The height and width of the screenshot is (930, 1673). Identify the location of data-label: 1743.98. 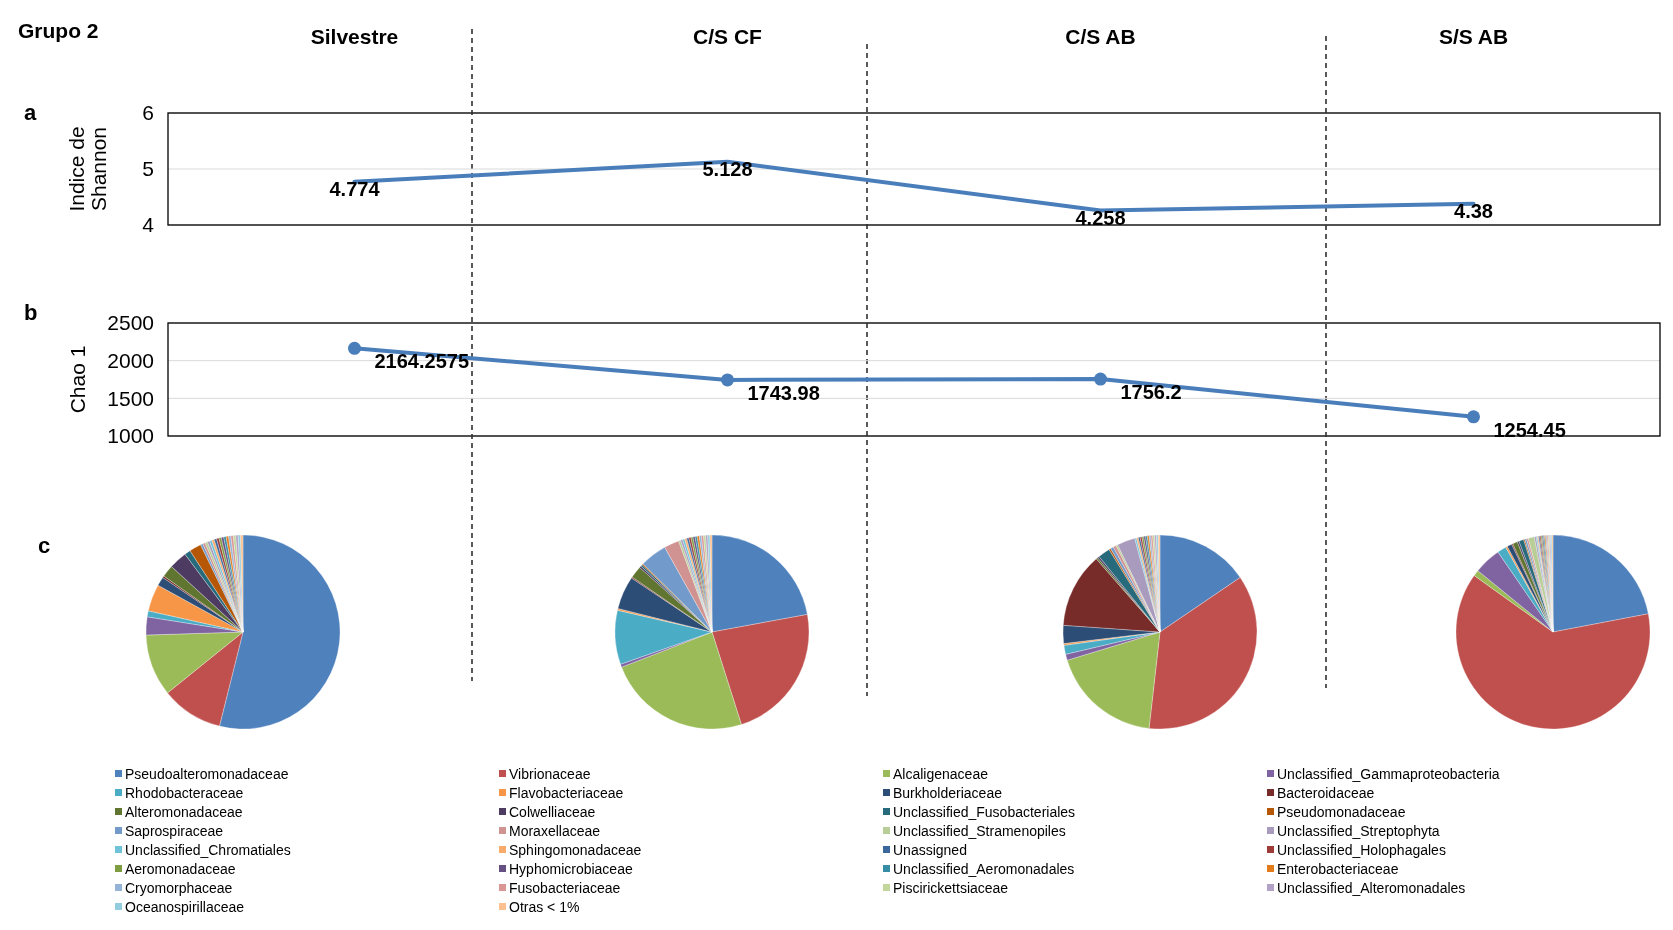
(783, 392).